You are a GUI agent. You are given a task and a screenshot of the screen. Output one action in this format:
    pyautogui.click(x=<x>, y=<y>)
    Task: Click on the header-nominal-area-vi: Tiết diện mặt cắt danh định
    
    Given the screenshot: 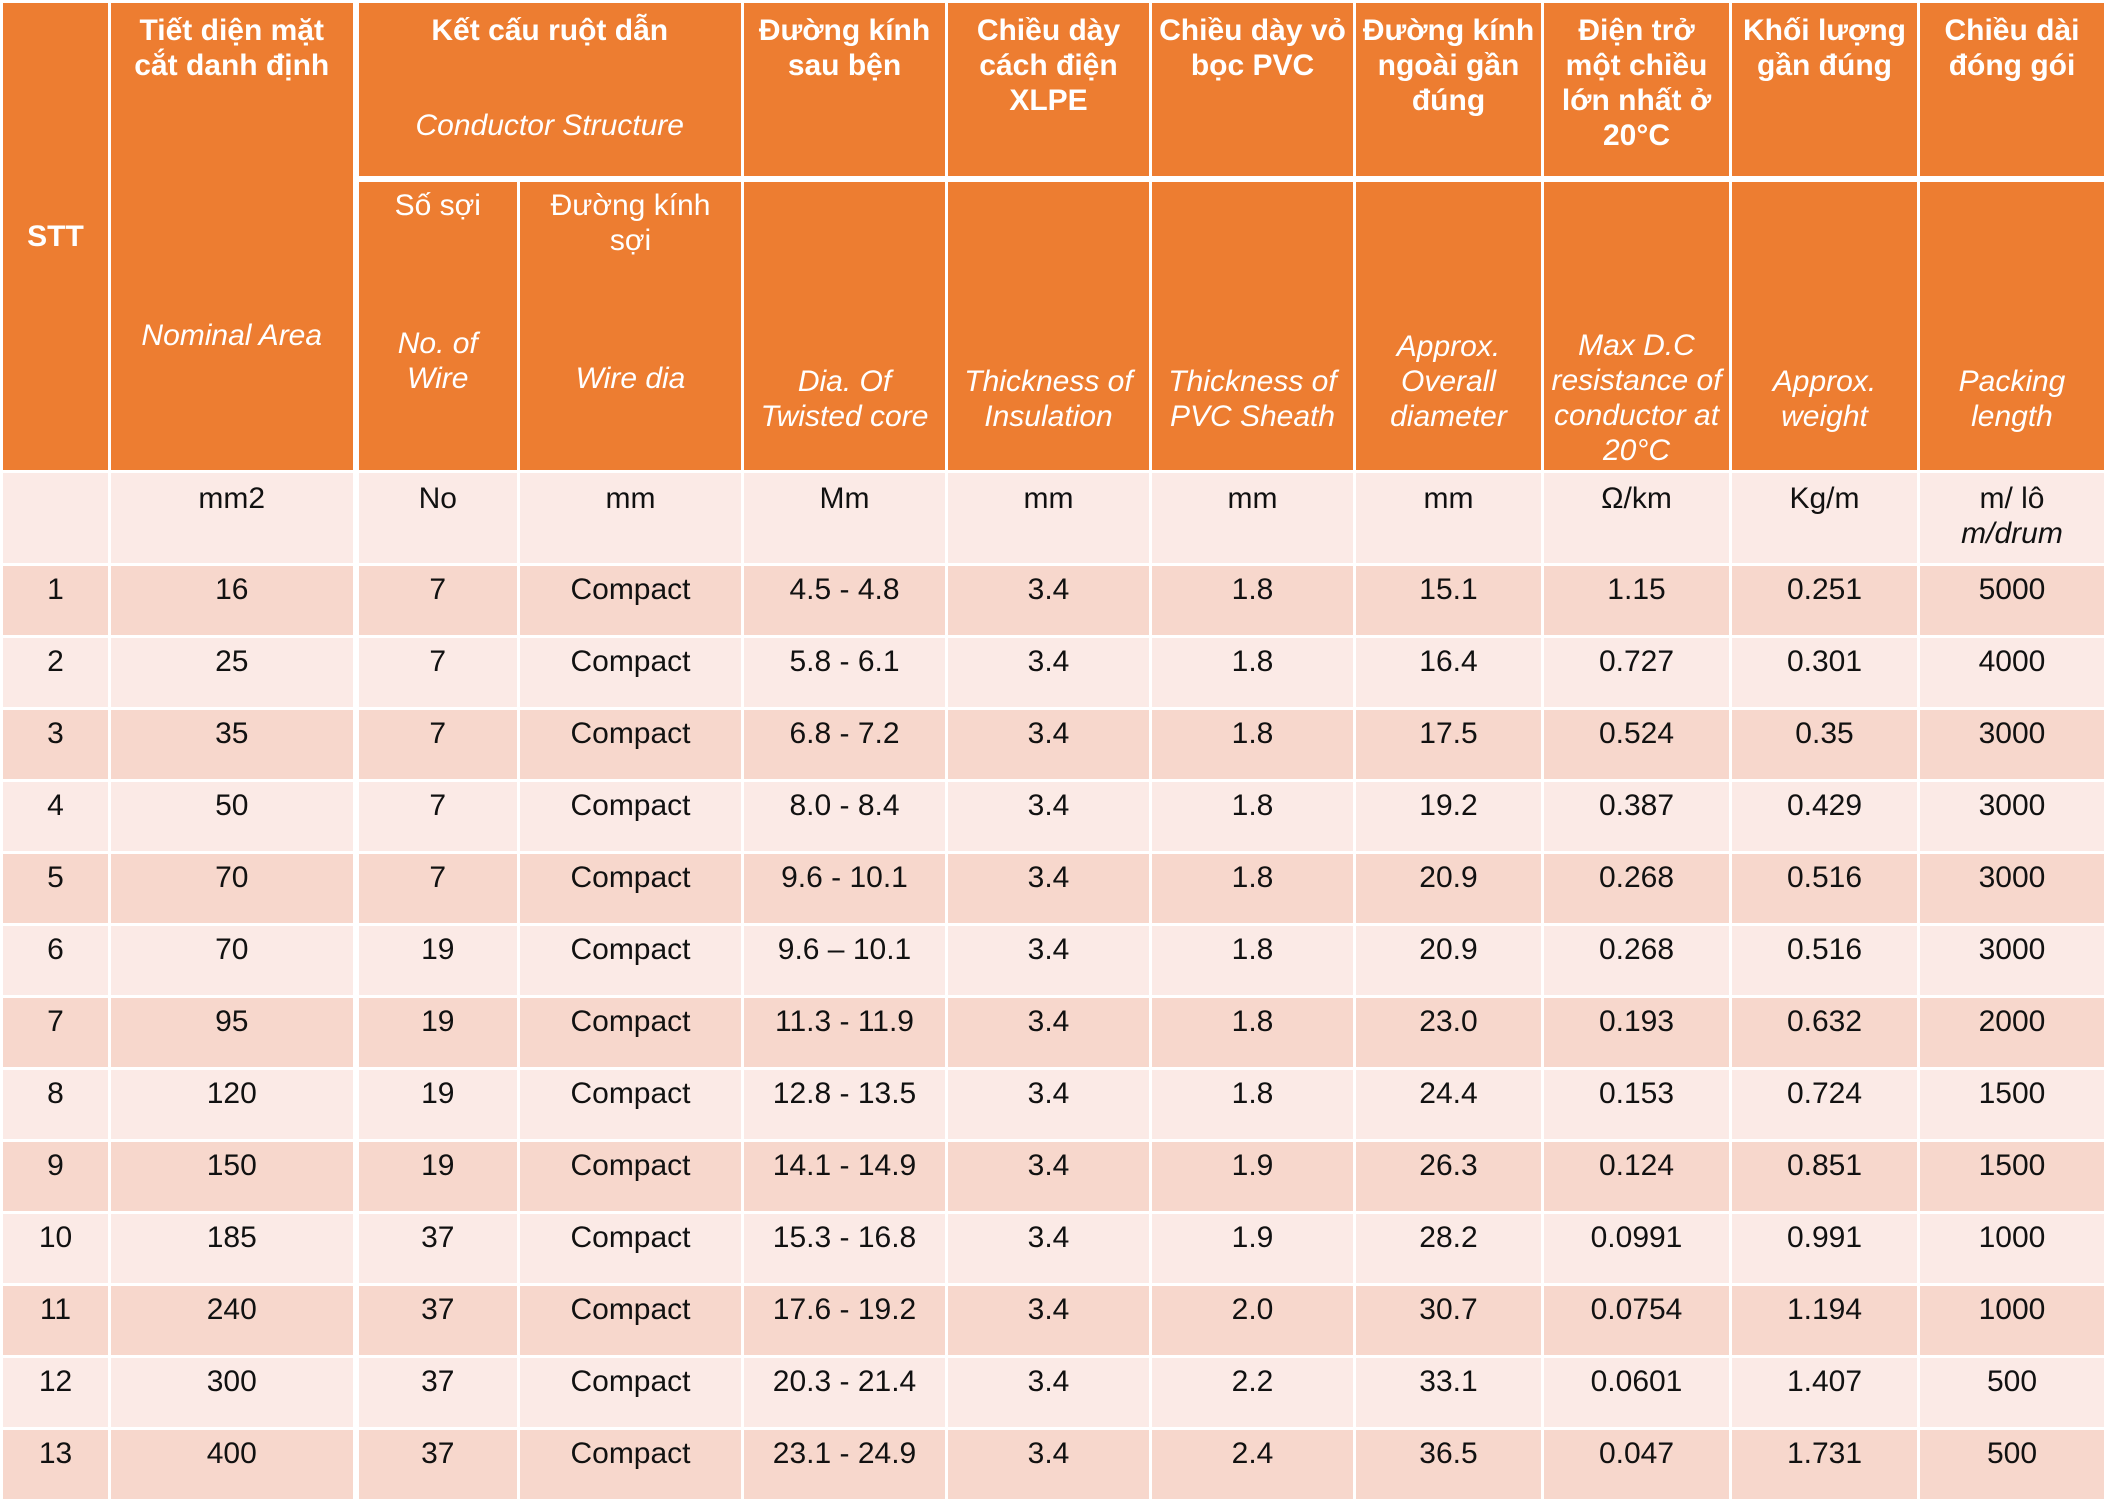 What is the action you would take?
    pyautogui.click(x=232, y=48)
    